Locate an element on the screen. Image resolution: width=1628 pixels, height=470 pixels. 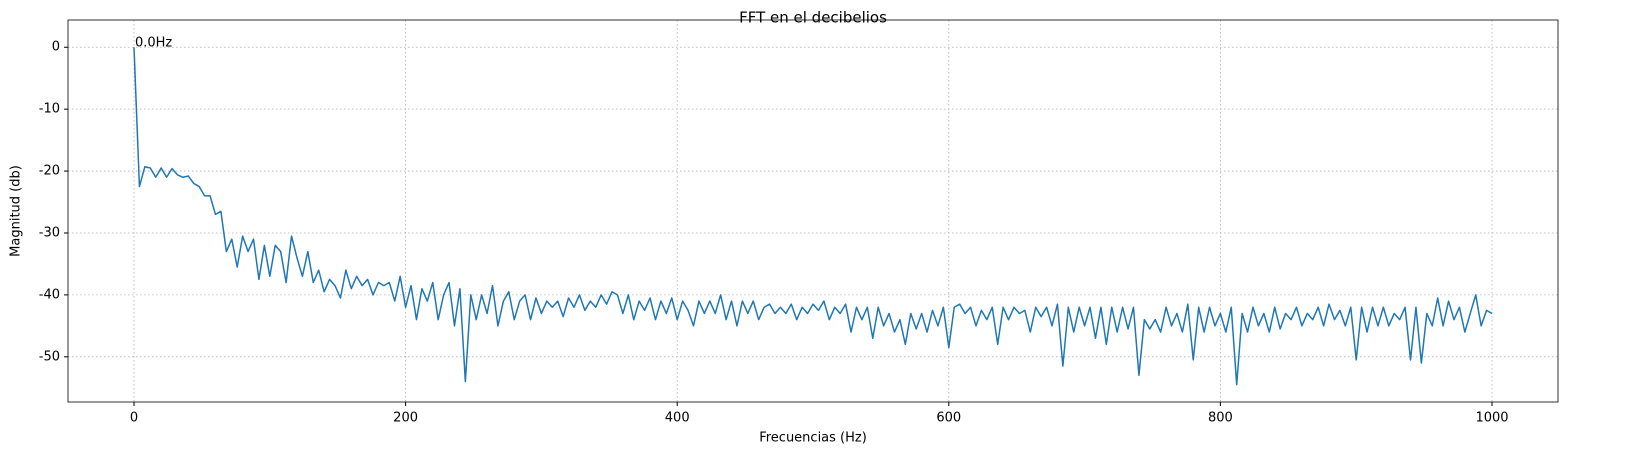
annotation: 0.0Hz is located at coordinates (153, 43).